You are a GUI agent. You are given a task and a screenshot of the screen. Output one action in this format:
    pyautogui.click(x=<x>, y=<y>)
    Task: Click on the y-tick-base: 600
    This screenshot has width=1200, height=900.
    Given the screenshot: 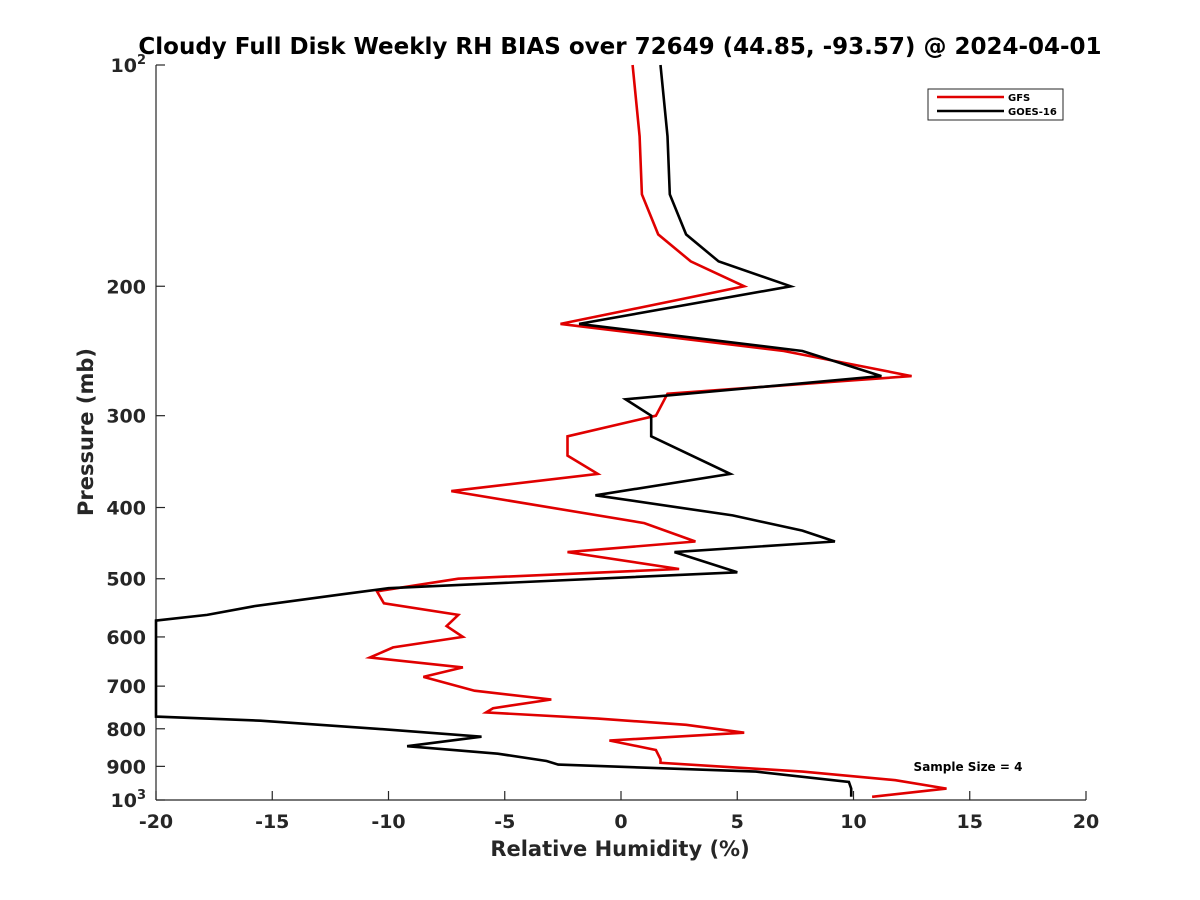 What is the action you would take?
    pyautogui.click(x=126, y=638)
    